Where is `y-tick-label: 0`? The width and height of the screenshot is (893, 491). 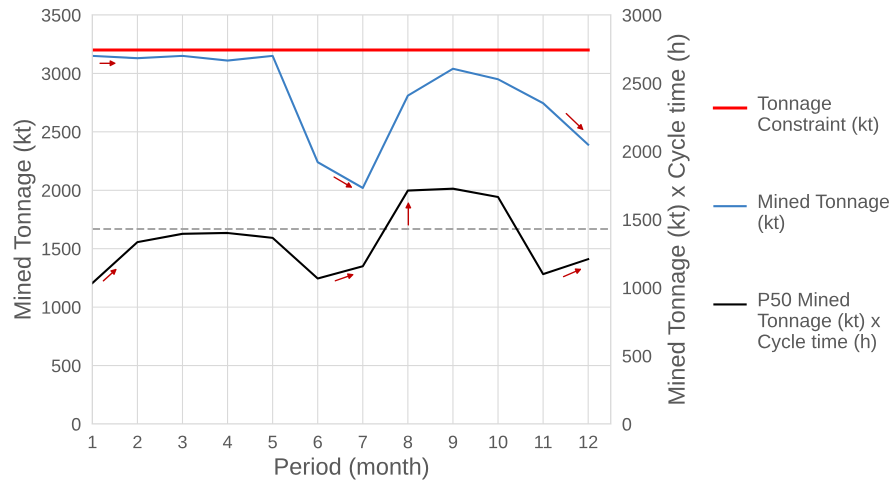 y-tick-label: 0 is located at coordinates (76, 424).